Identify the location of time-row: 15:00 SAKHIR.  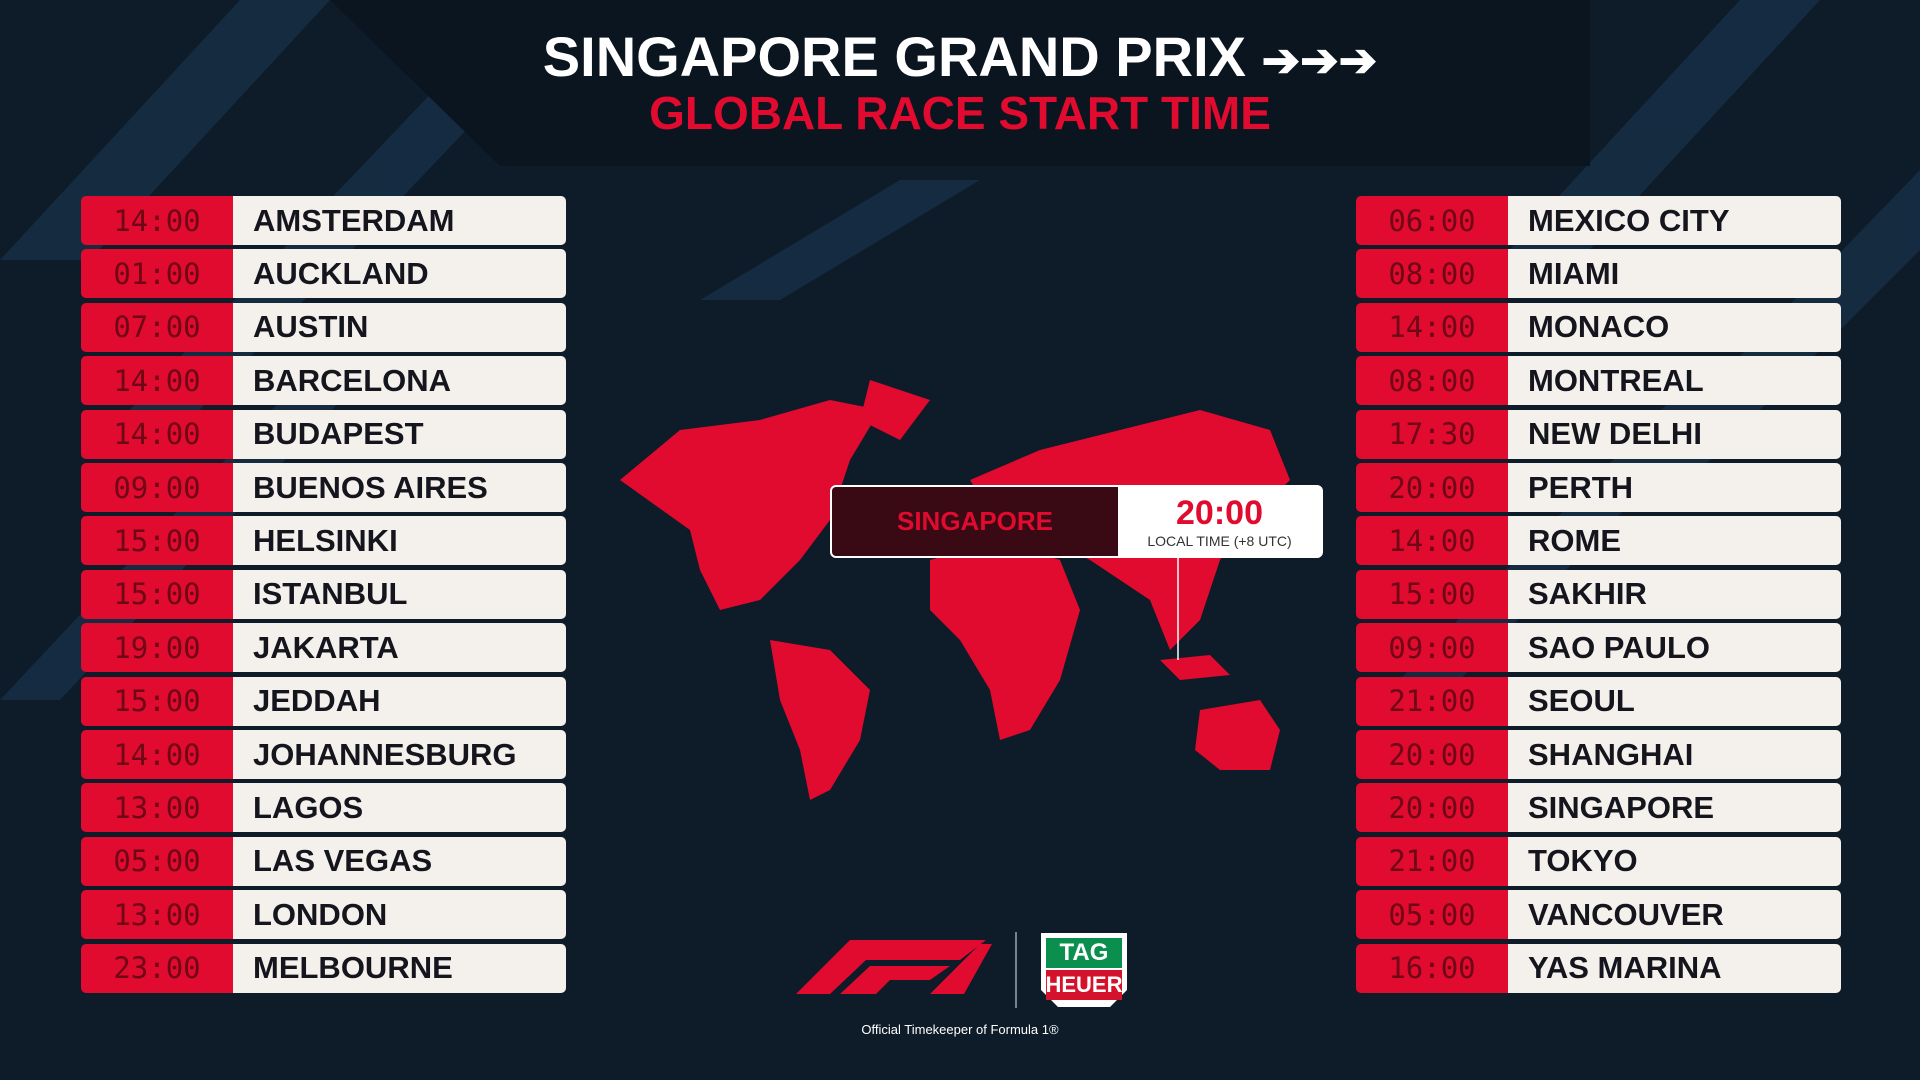
(1598, 594).